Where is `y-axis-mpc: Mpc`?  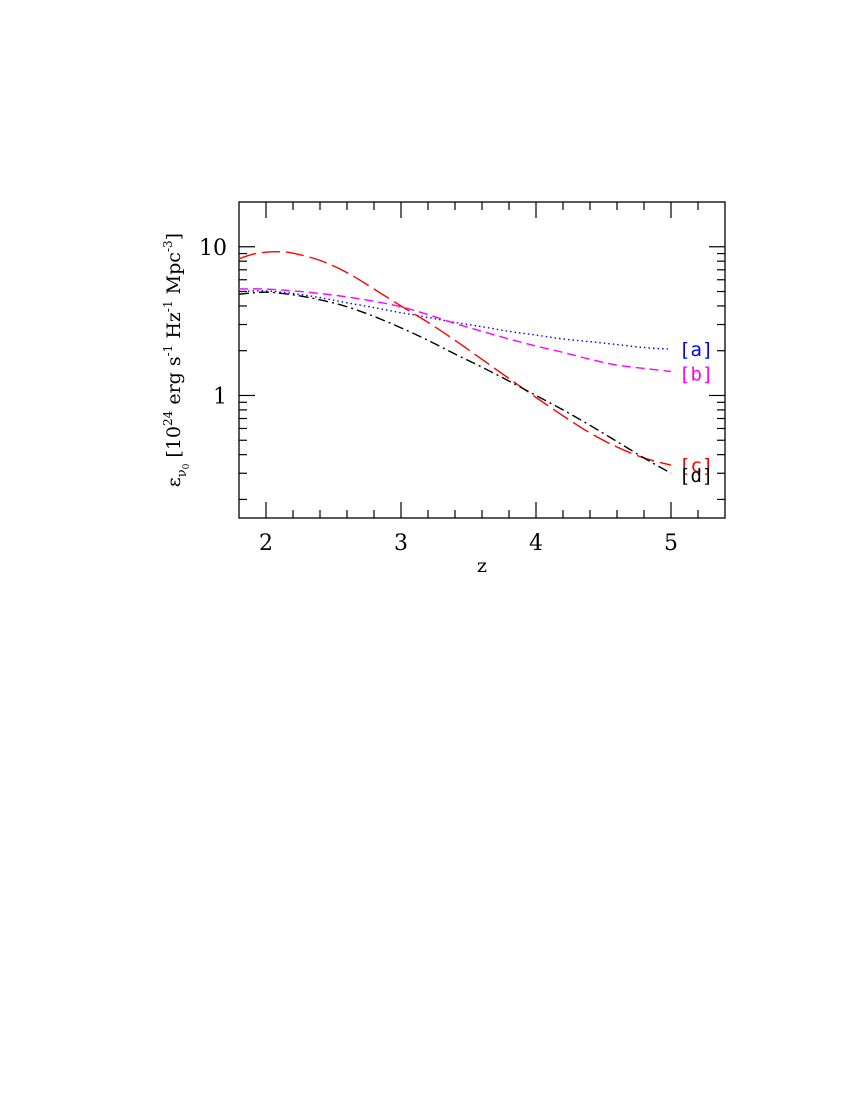
y-axis-mpc: Mpc is located at coordinates (174, 276).